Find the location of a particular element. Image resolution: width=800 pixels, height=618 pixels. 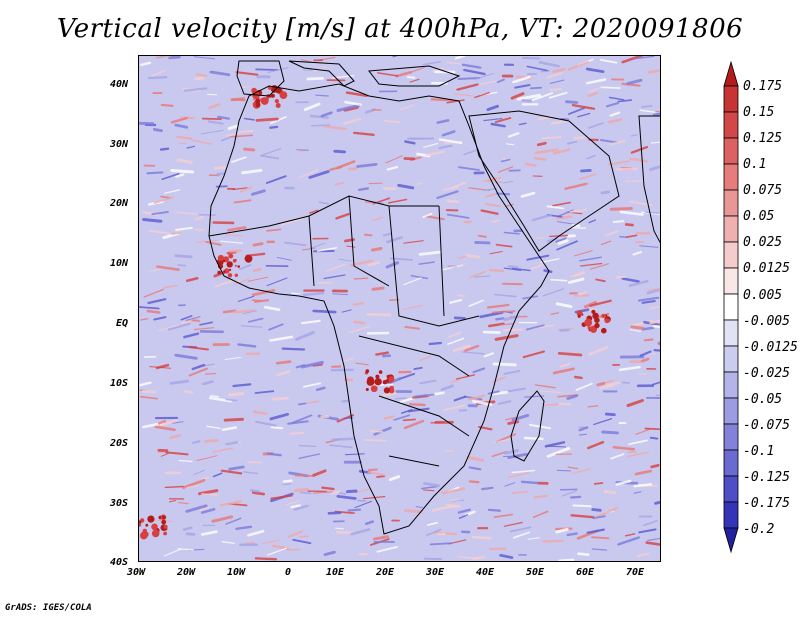

colorbar-label: 0.05 is located at coordinates (759, 216).